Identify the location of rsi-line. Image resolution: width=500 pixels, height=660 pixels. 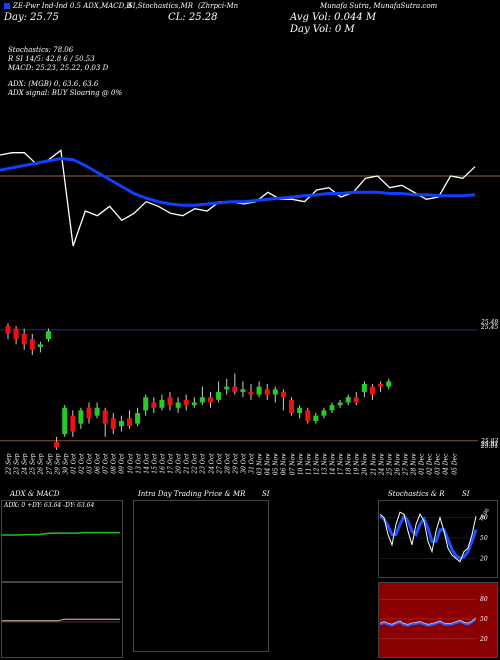
(428, 622).